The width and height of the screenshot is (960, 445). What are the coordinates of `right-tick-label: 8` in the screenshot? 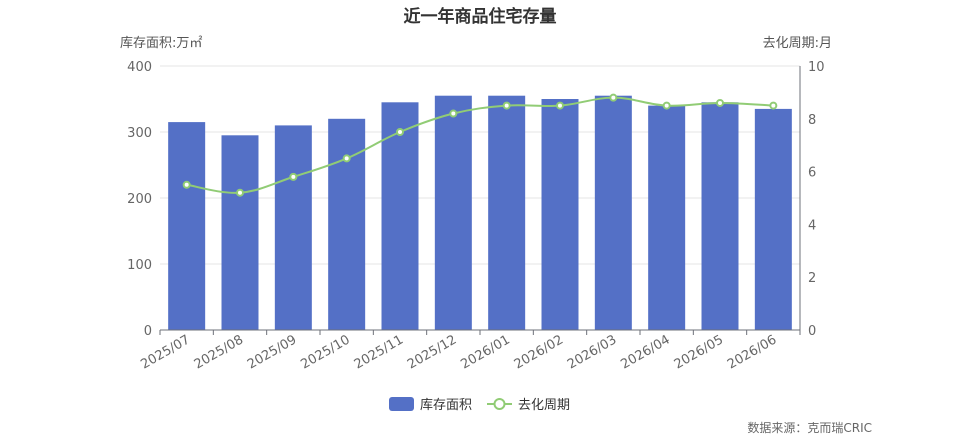 It's located at (812, 120).